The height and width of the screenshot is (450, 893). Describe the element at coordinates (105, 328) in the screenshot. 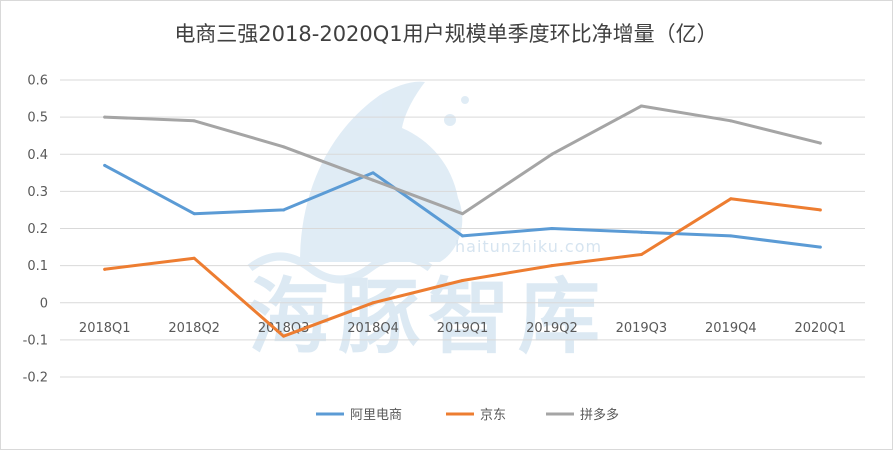

I see `x-tick-label: 2018Q1` at that location.